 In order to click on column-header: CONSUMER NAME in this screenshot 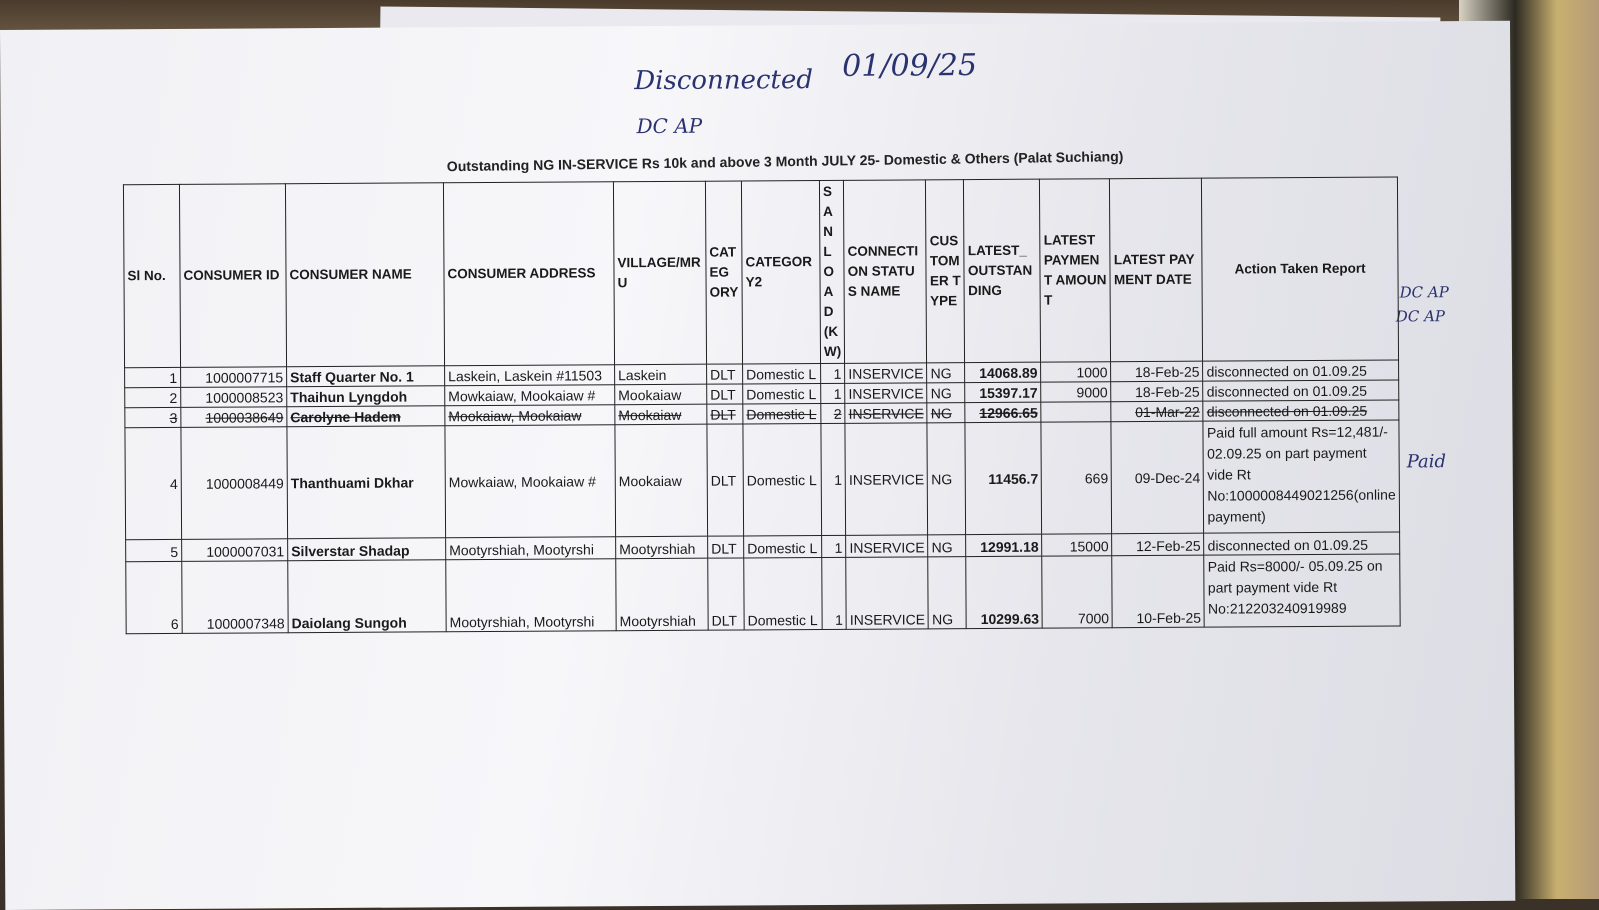, I will do `click(365, 274)`.